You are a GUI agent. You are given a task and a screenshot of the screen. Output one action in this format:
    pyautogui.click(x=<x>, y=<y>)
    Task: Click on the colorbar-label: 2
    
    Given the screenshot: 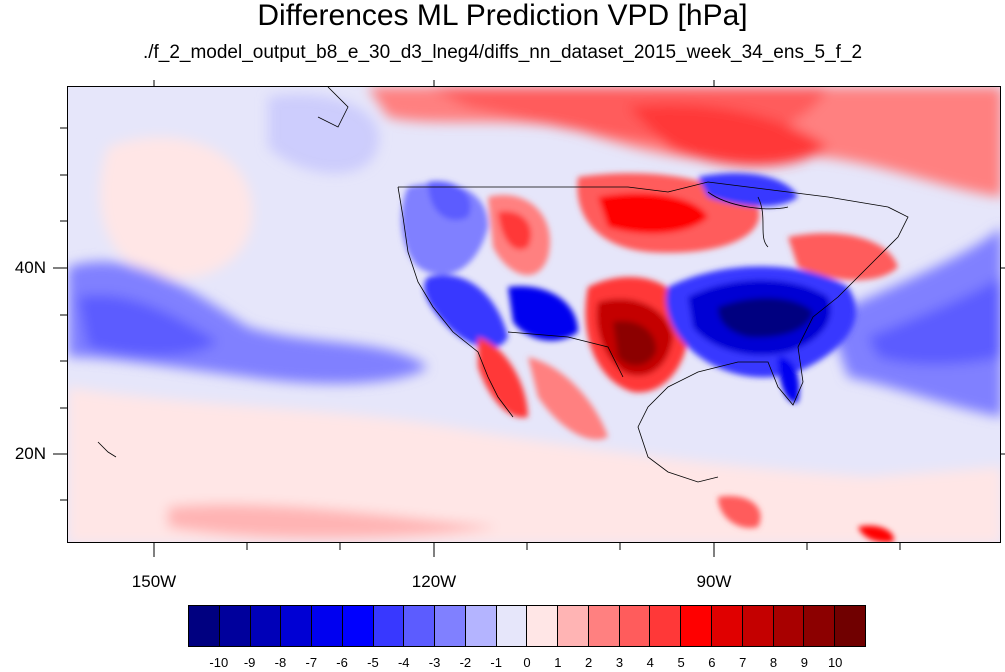 What is the action you would take?
    pyautogui.click(x=589, y=662)
    